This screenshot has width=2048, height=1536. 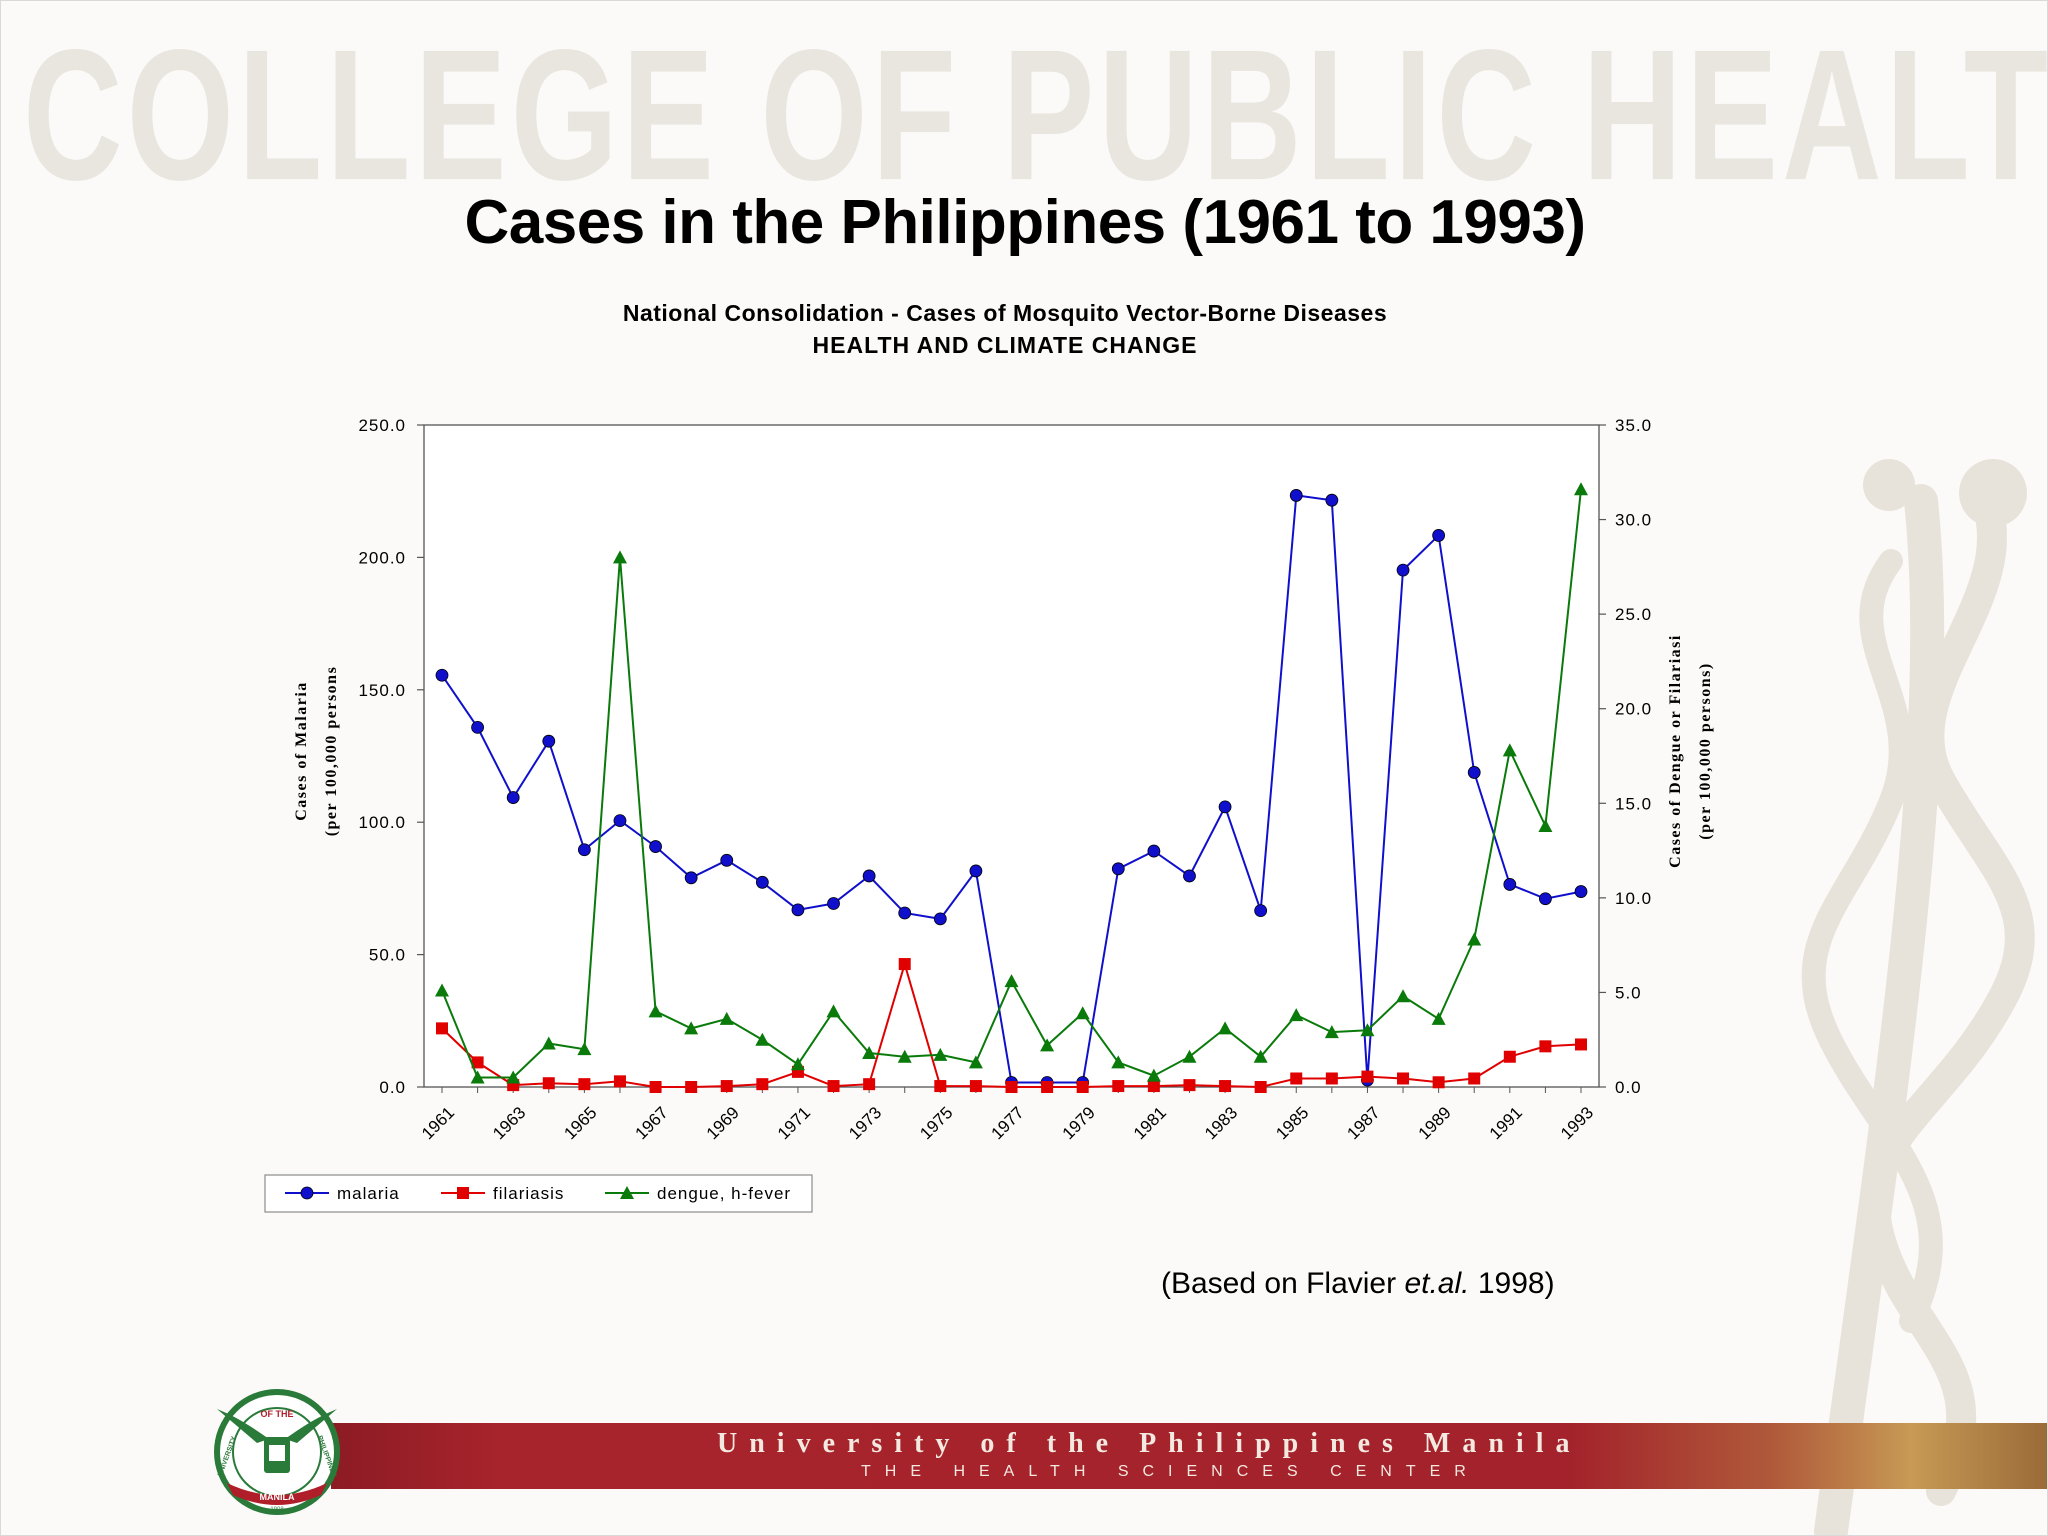 I want to click on x-tick-label: 1991, so click(x=1506, y=1123).